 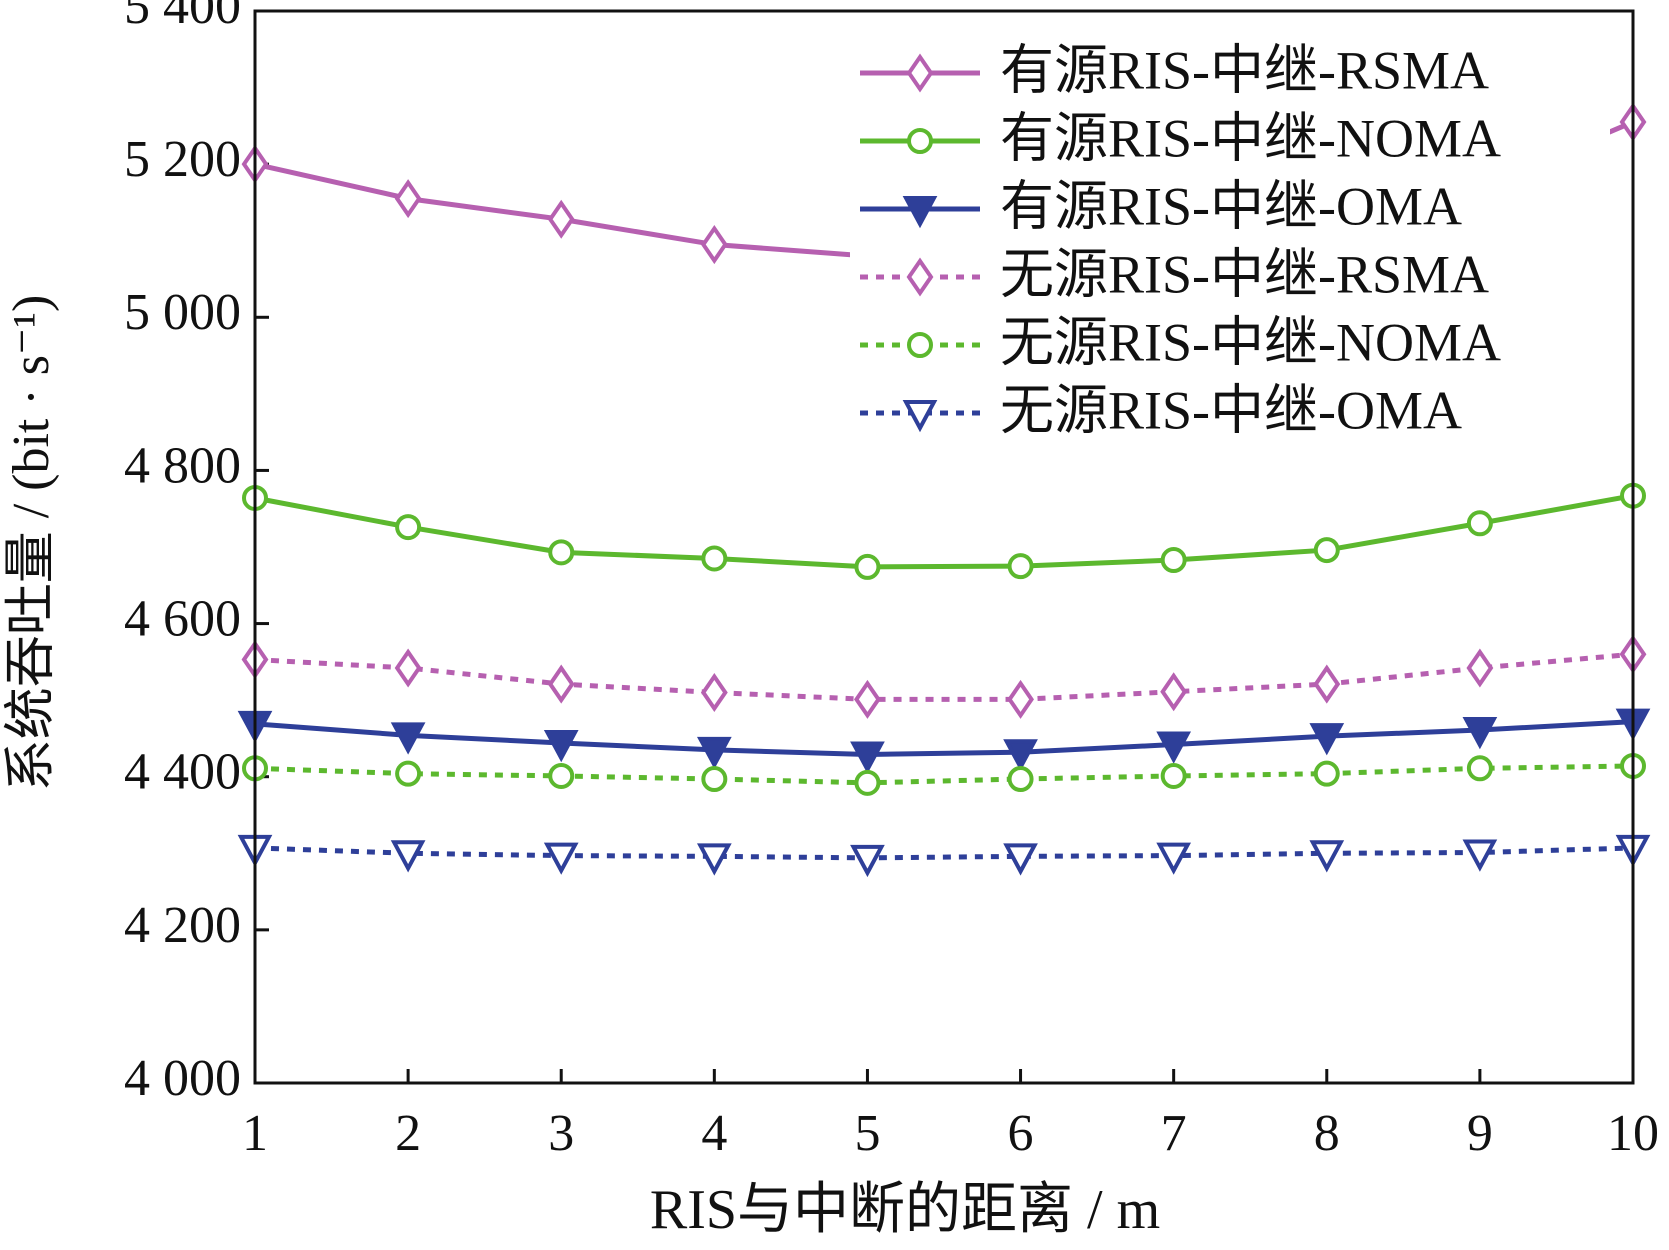 I want to click on x-tick-label: 10, so click(x=1633, y=1133).